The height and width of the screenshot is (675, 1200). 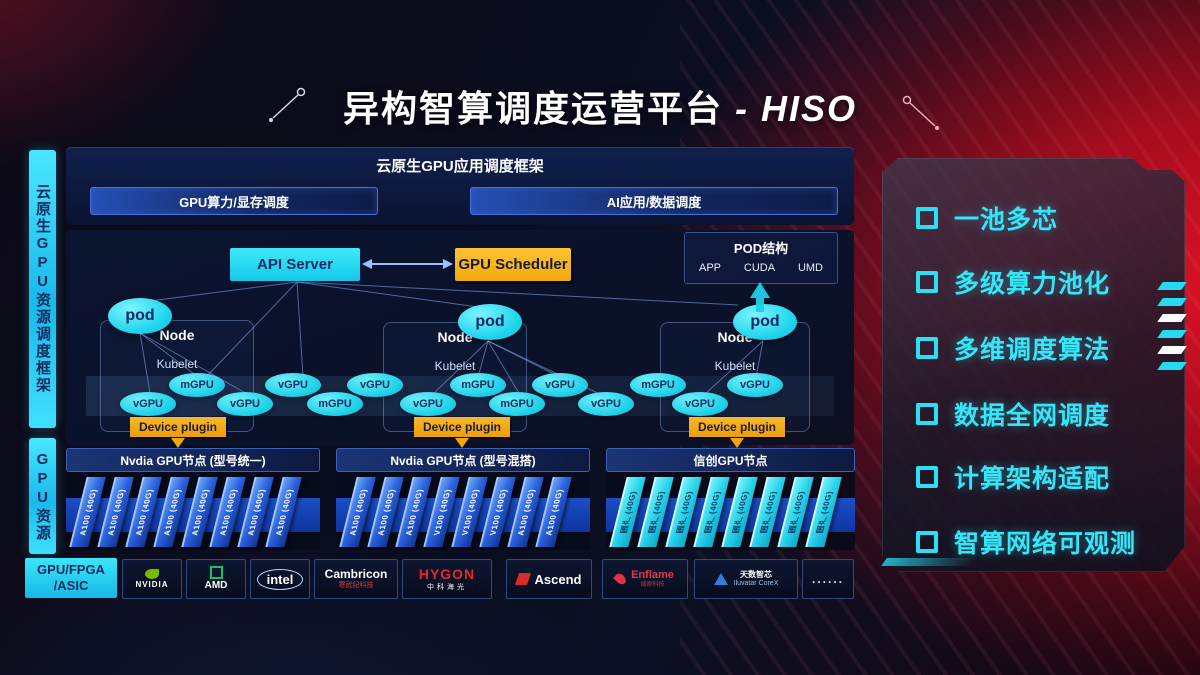 What do you see at coordinates (463, 460) in the screenshot?
I see `gpu-group-header: Nvdia GPU节点 (型号混搭)` at bounding box center [463, 460].